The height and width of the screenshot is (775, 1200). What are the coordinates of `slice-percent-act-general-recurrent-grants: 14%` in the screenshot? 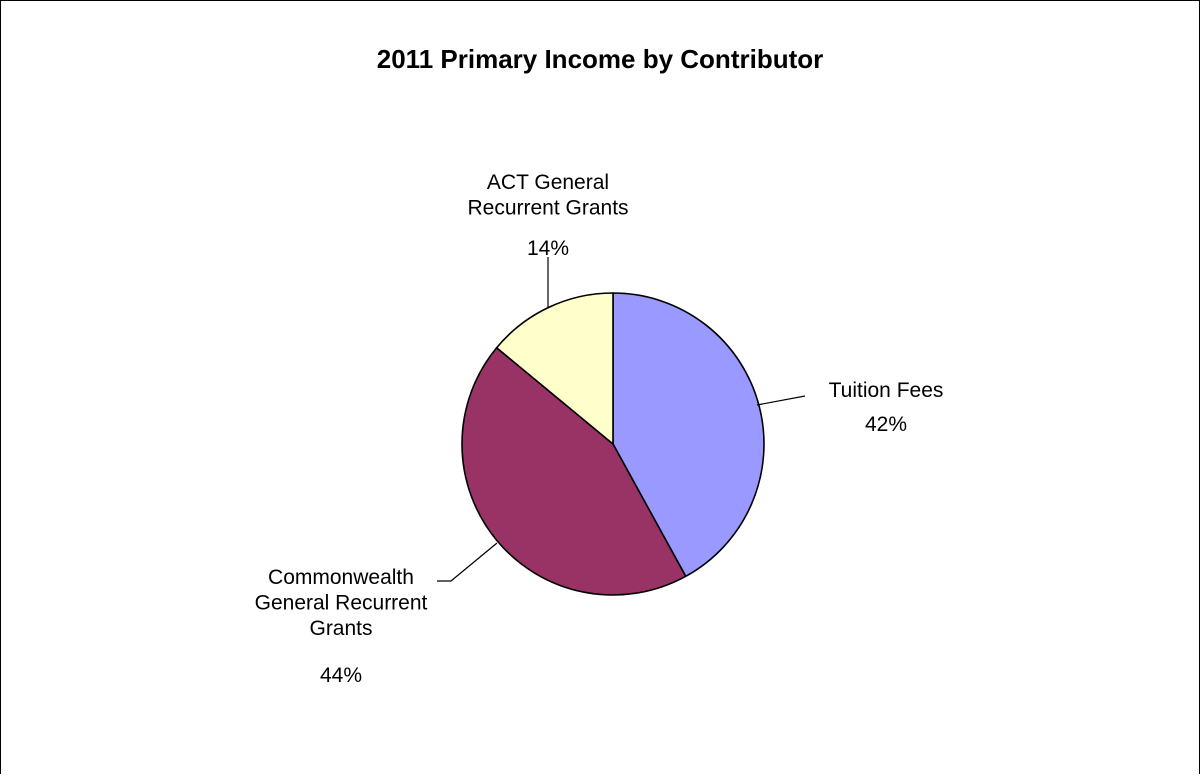 It's located at (548, 248).